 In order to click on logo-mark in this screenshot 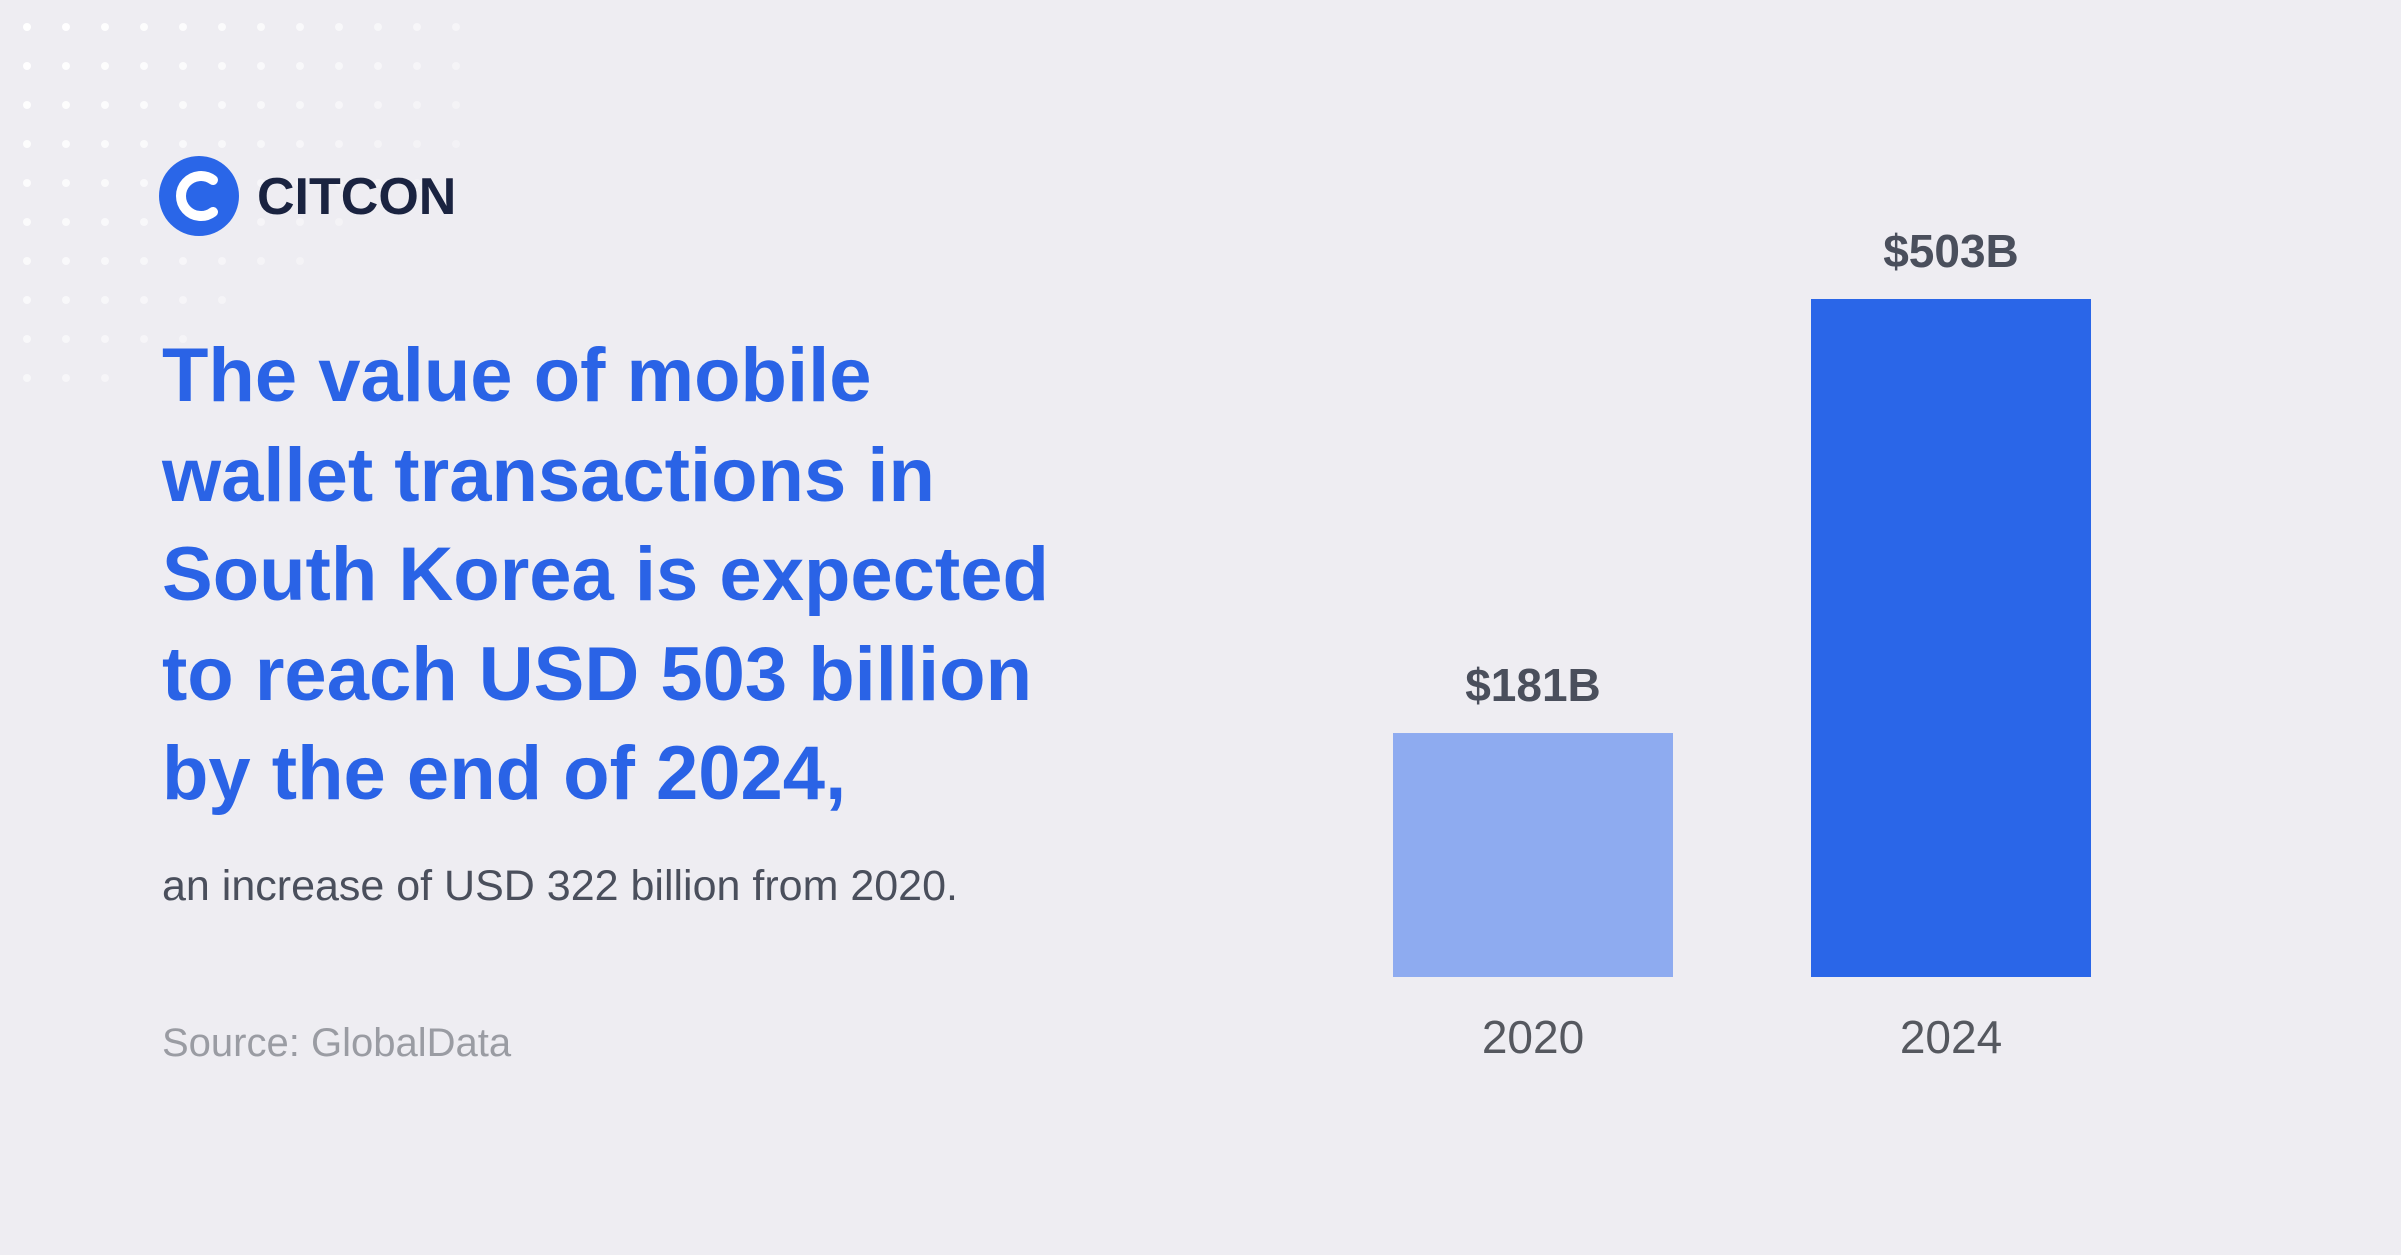, I will do `click(197, 196)`.